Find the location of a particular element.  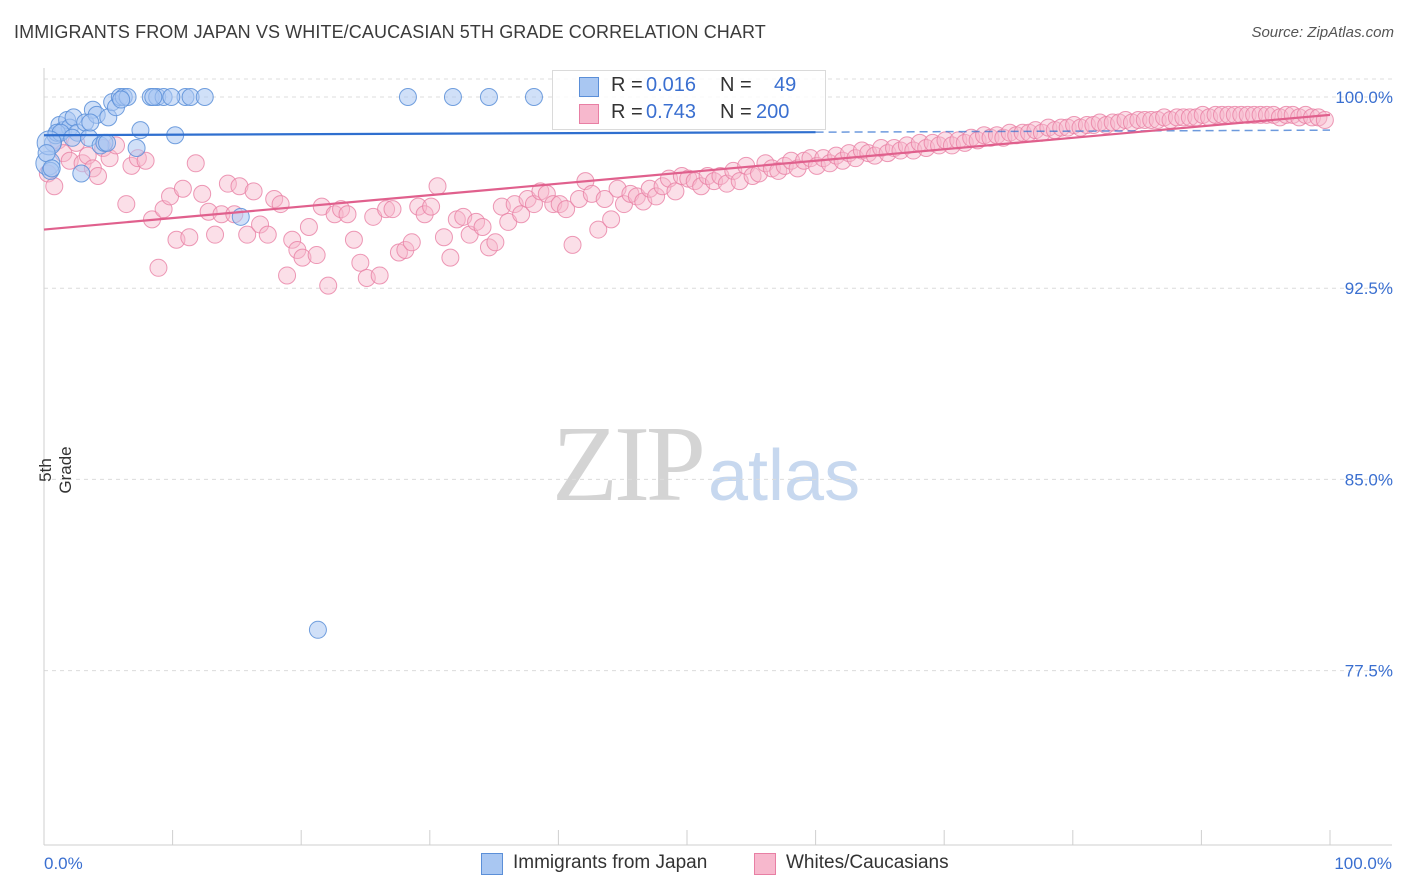

stats-legend: R = 0.016 N = 49 R = 0.743 N = 200 is located at coordinates (689, 100).